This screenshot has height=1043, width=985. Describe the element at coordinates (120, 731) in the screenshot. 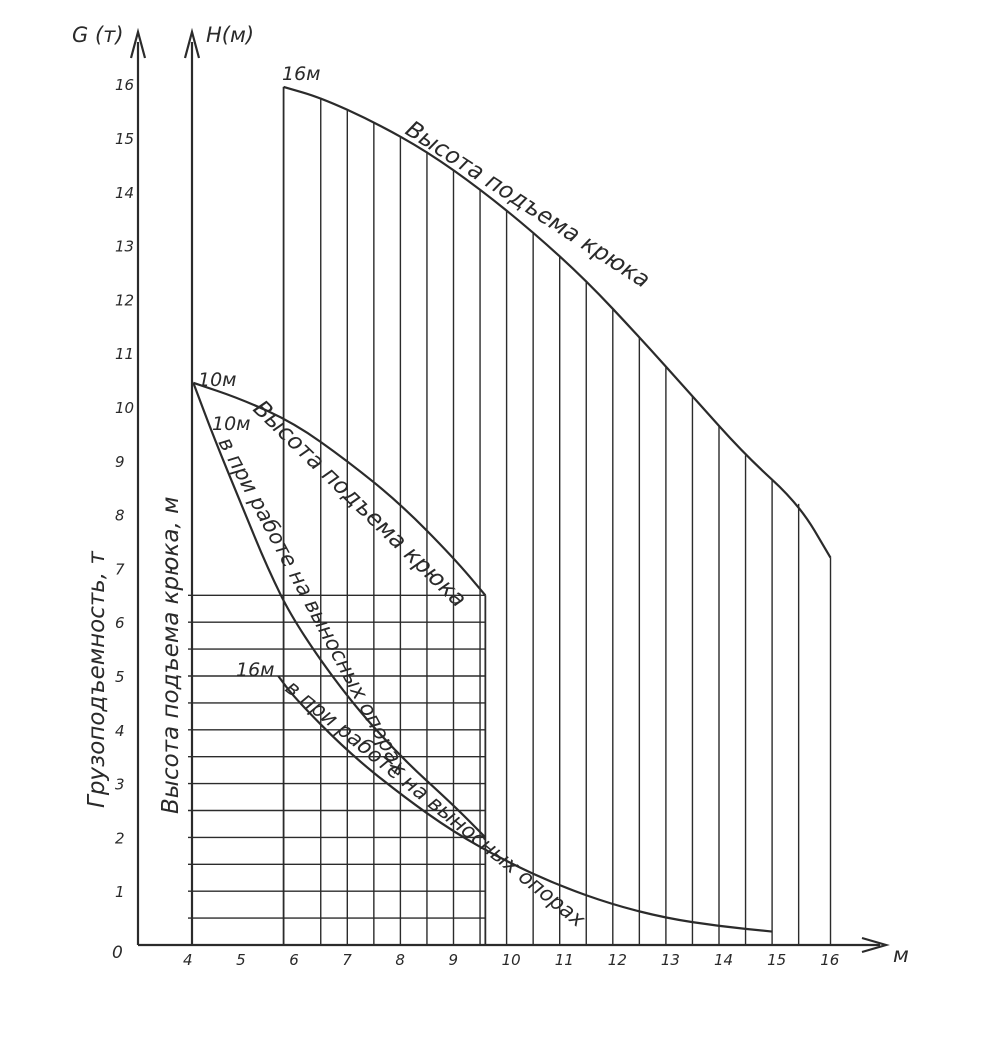

I see `y-tick-label: 4` at that location.